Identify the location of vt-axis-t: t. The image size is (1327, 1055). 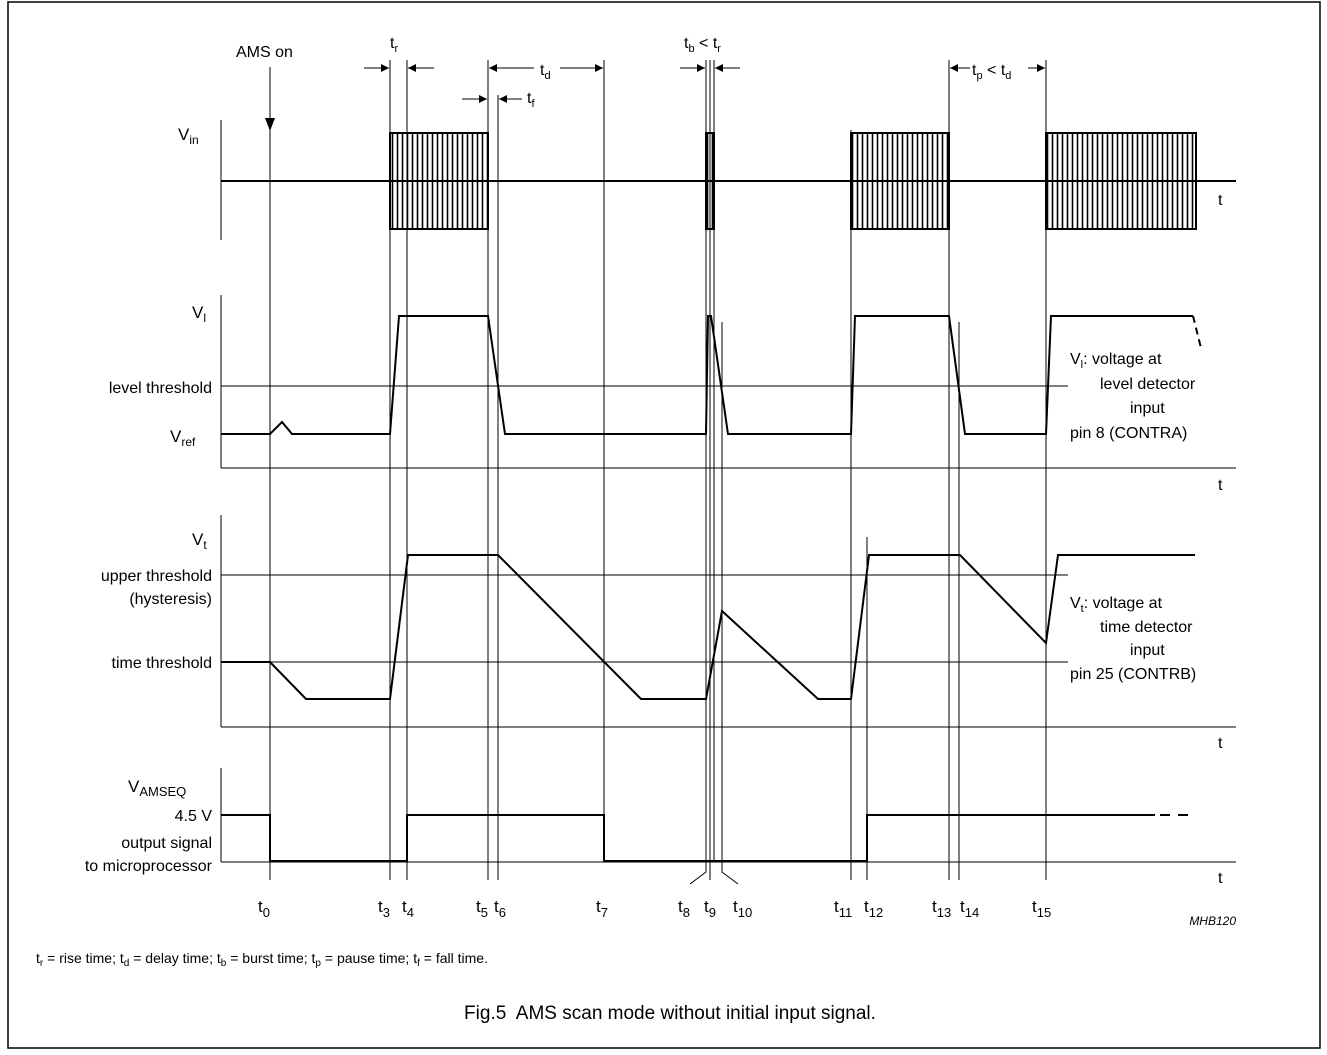
(1220, 743).